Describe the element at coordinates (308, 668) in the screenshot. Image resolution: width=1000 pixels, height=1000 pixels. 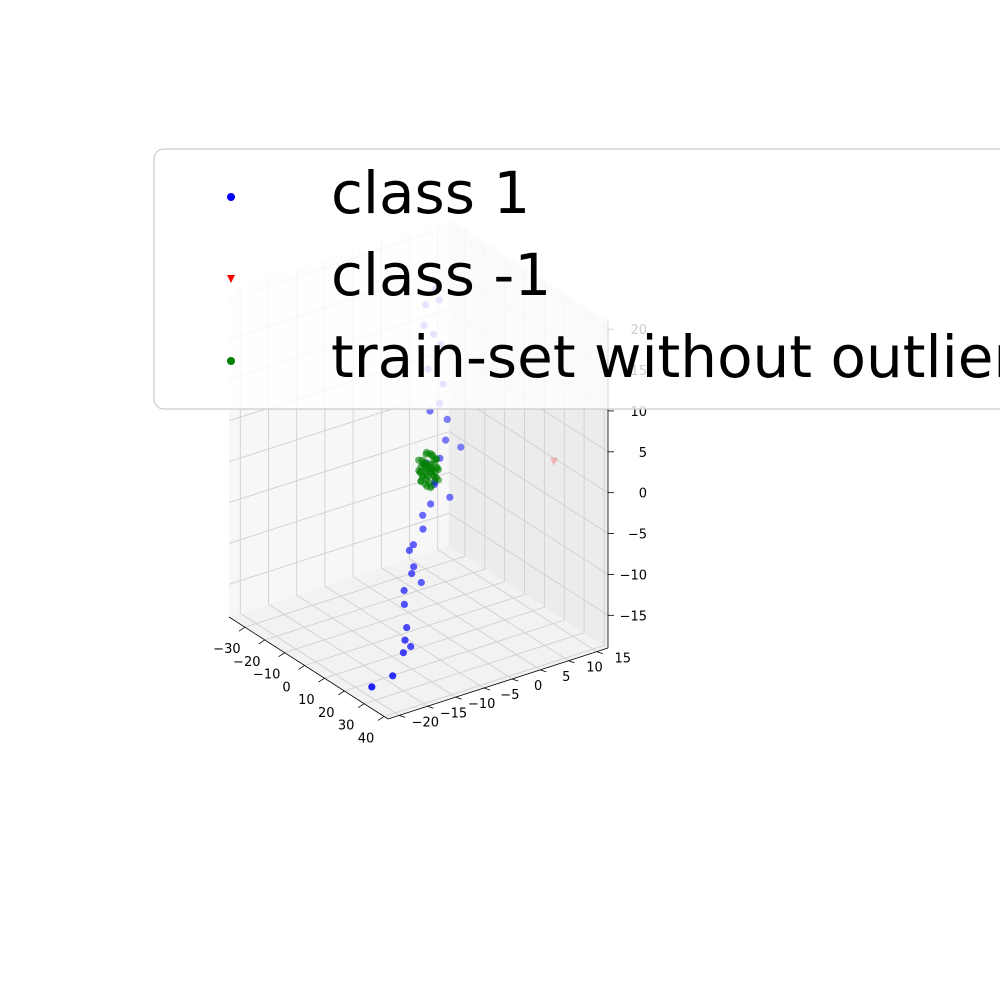
I see `x-axis-line` at that location.